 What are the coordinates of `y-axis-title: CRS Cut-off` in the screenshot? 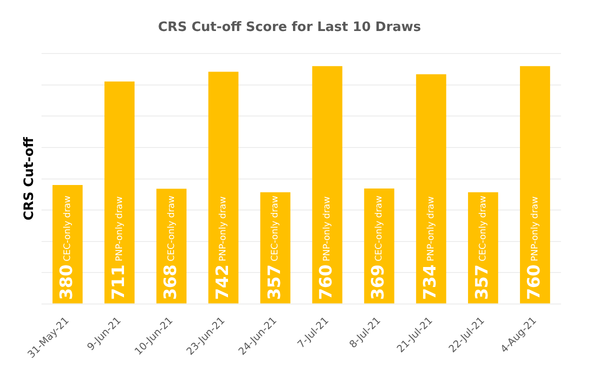 It's located at (30, 178).